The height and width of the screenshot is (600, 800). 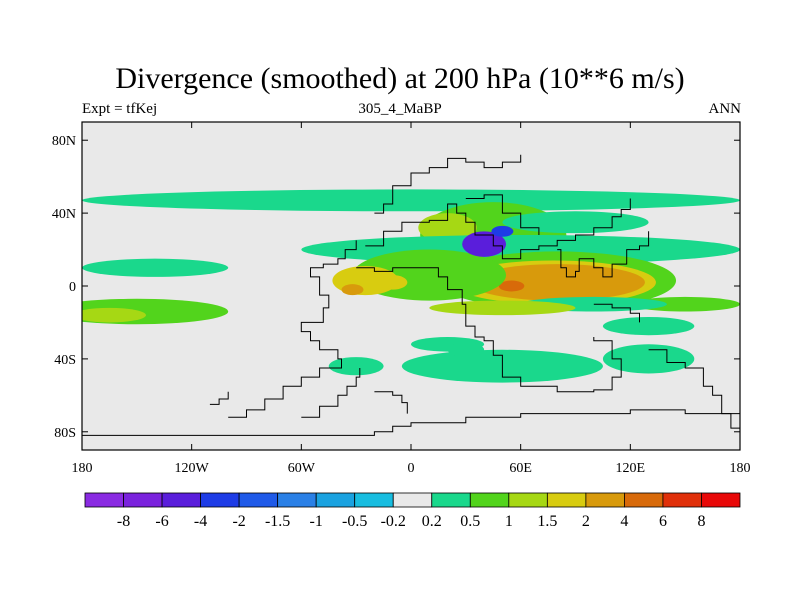 I want to click on x-tick-label: 60E, so click(x=520, y=468).